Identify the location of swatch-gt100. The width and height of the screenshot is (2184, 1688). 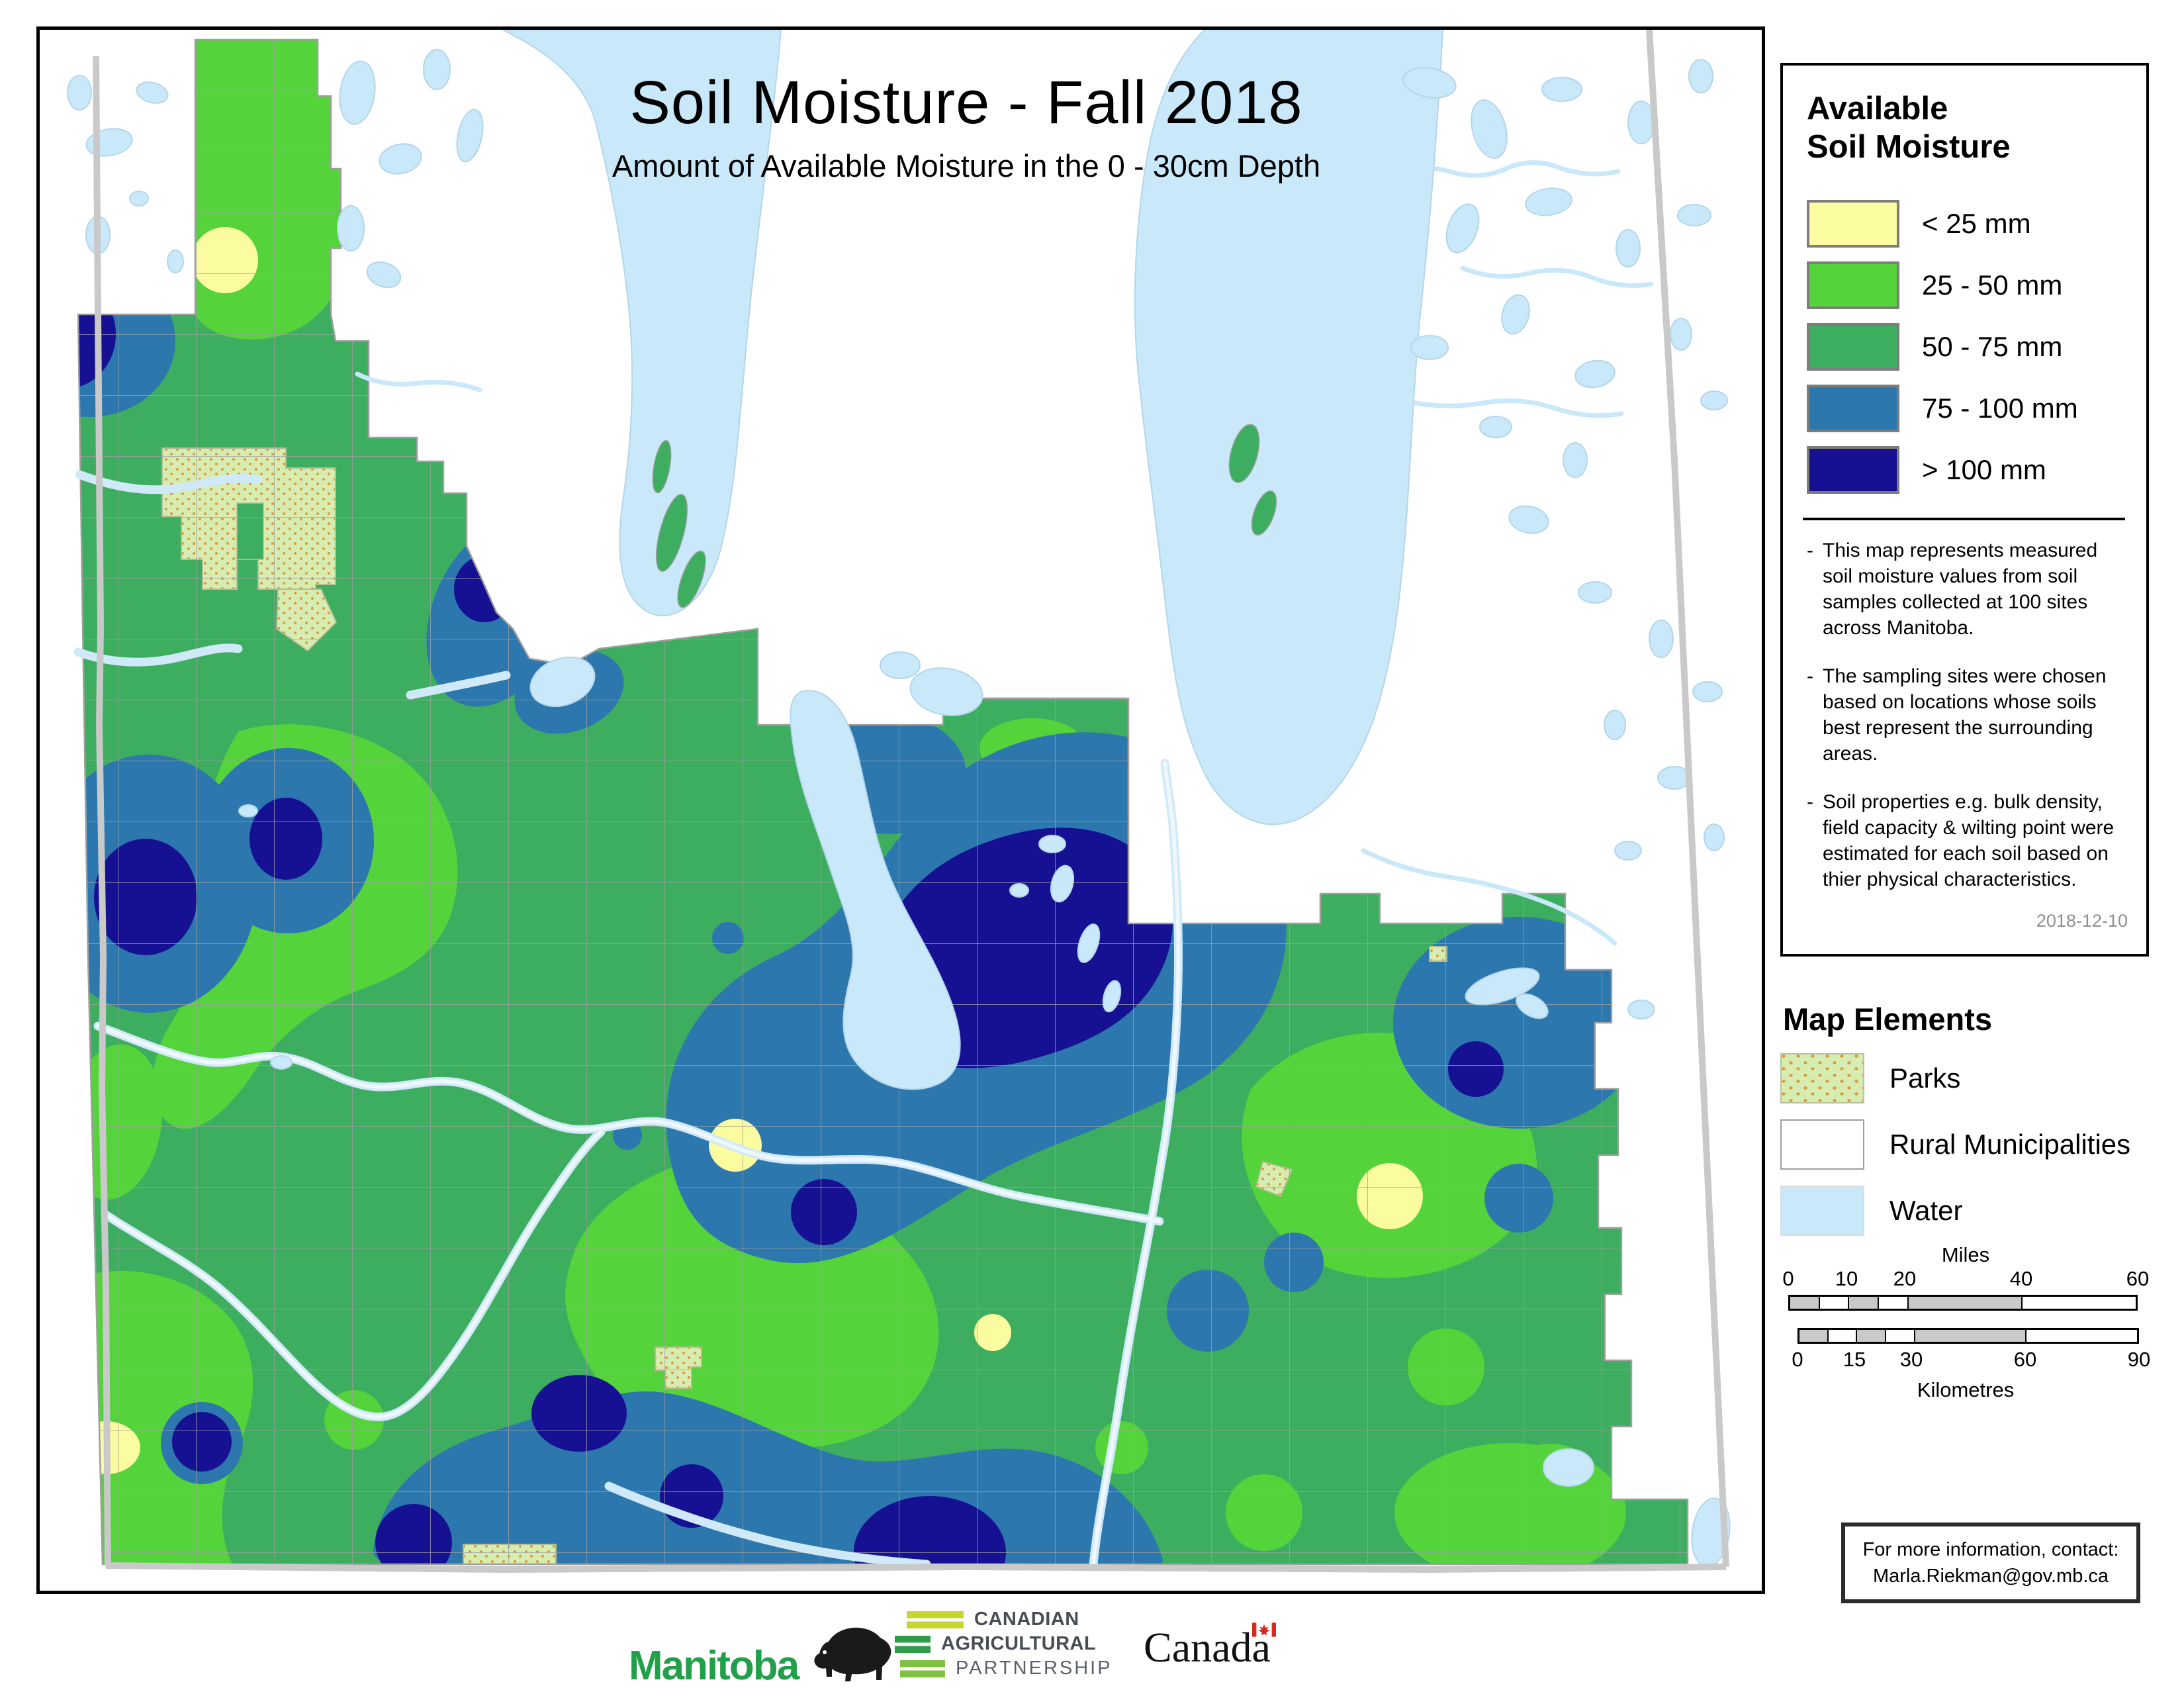
(1853, 469).